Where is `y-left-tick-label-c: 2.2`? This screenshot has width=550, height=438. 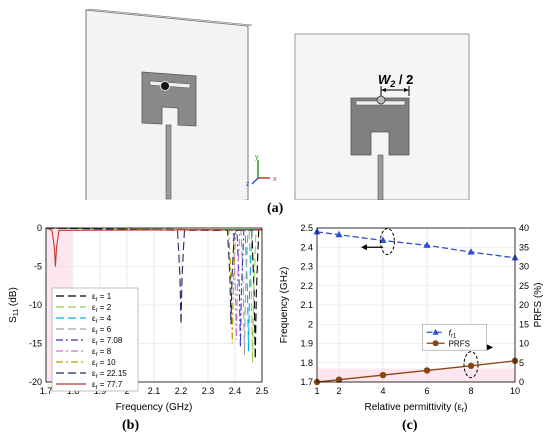 y-left-tick-label-c: 2.2 is located at coordinates (306, 286).